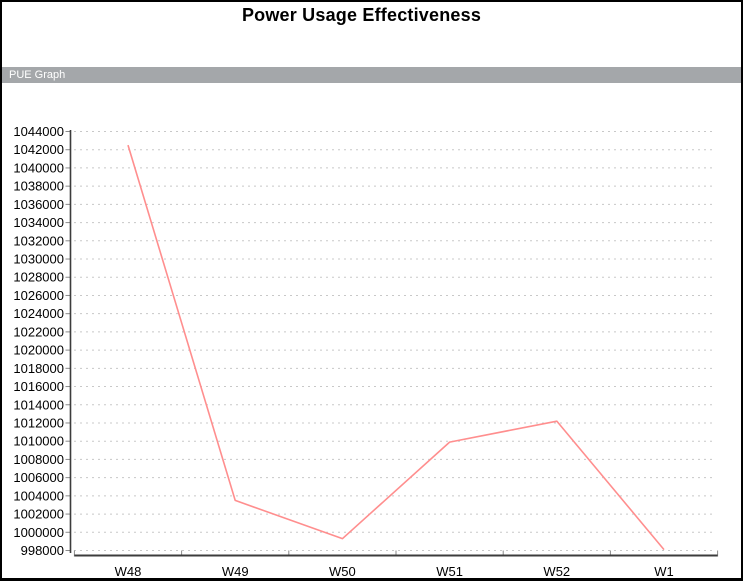 Image resolution: width=743 pixels, height=581 pixels. I want to click on y-tick-label: 1036000, so click(38, 204).